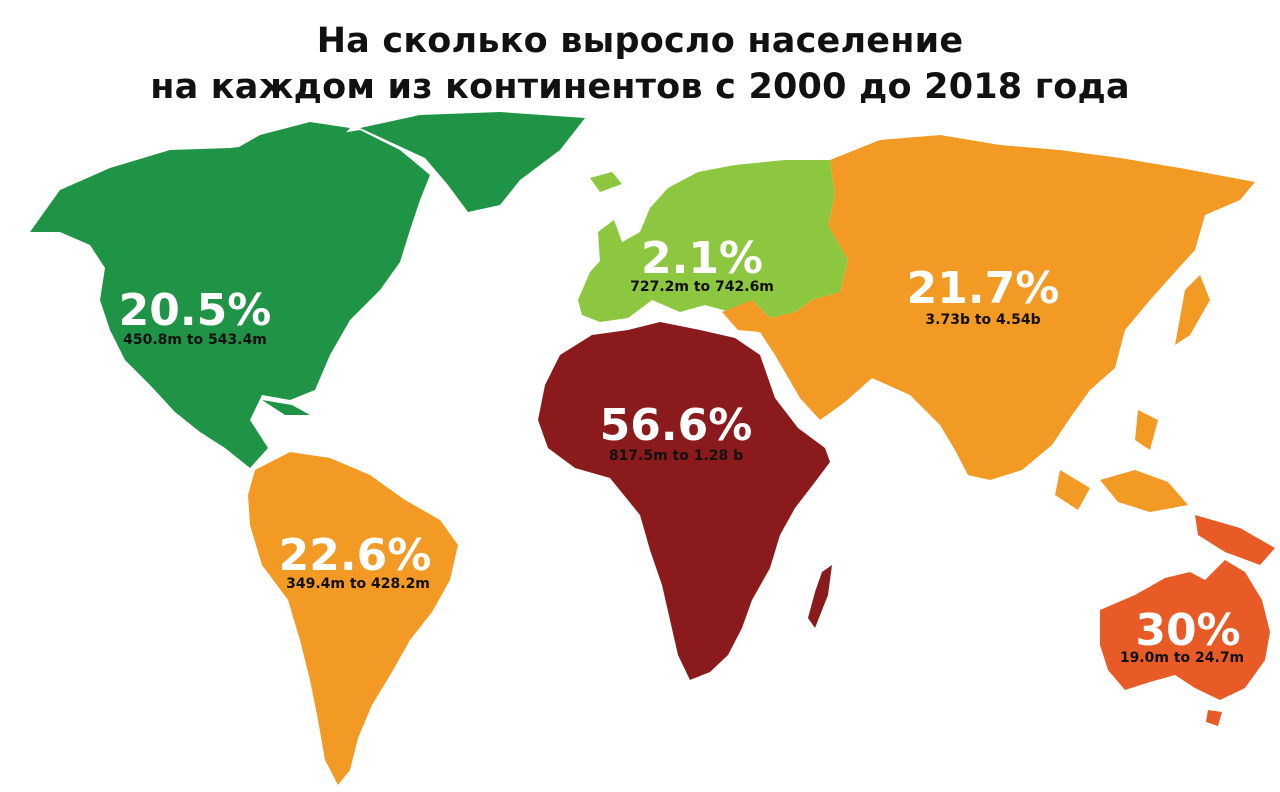 The width and height of the screenshot is (1280, 792). I want to click on south-america-shape, so click(353, 618).